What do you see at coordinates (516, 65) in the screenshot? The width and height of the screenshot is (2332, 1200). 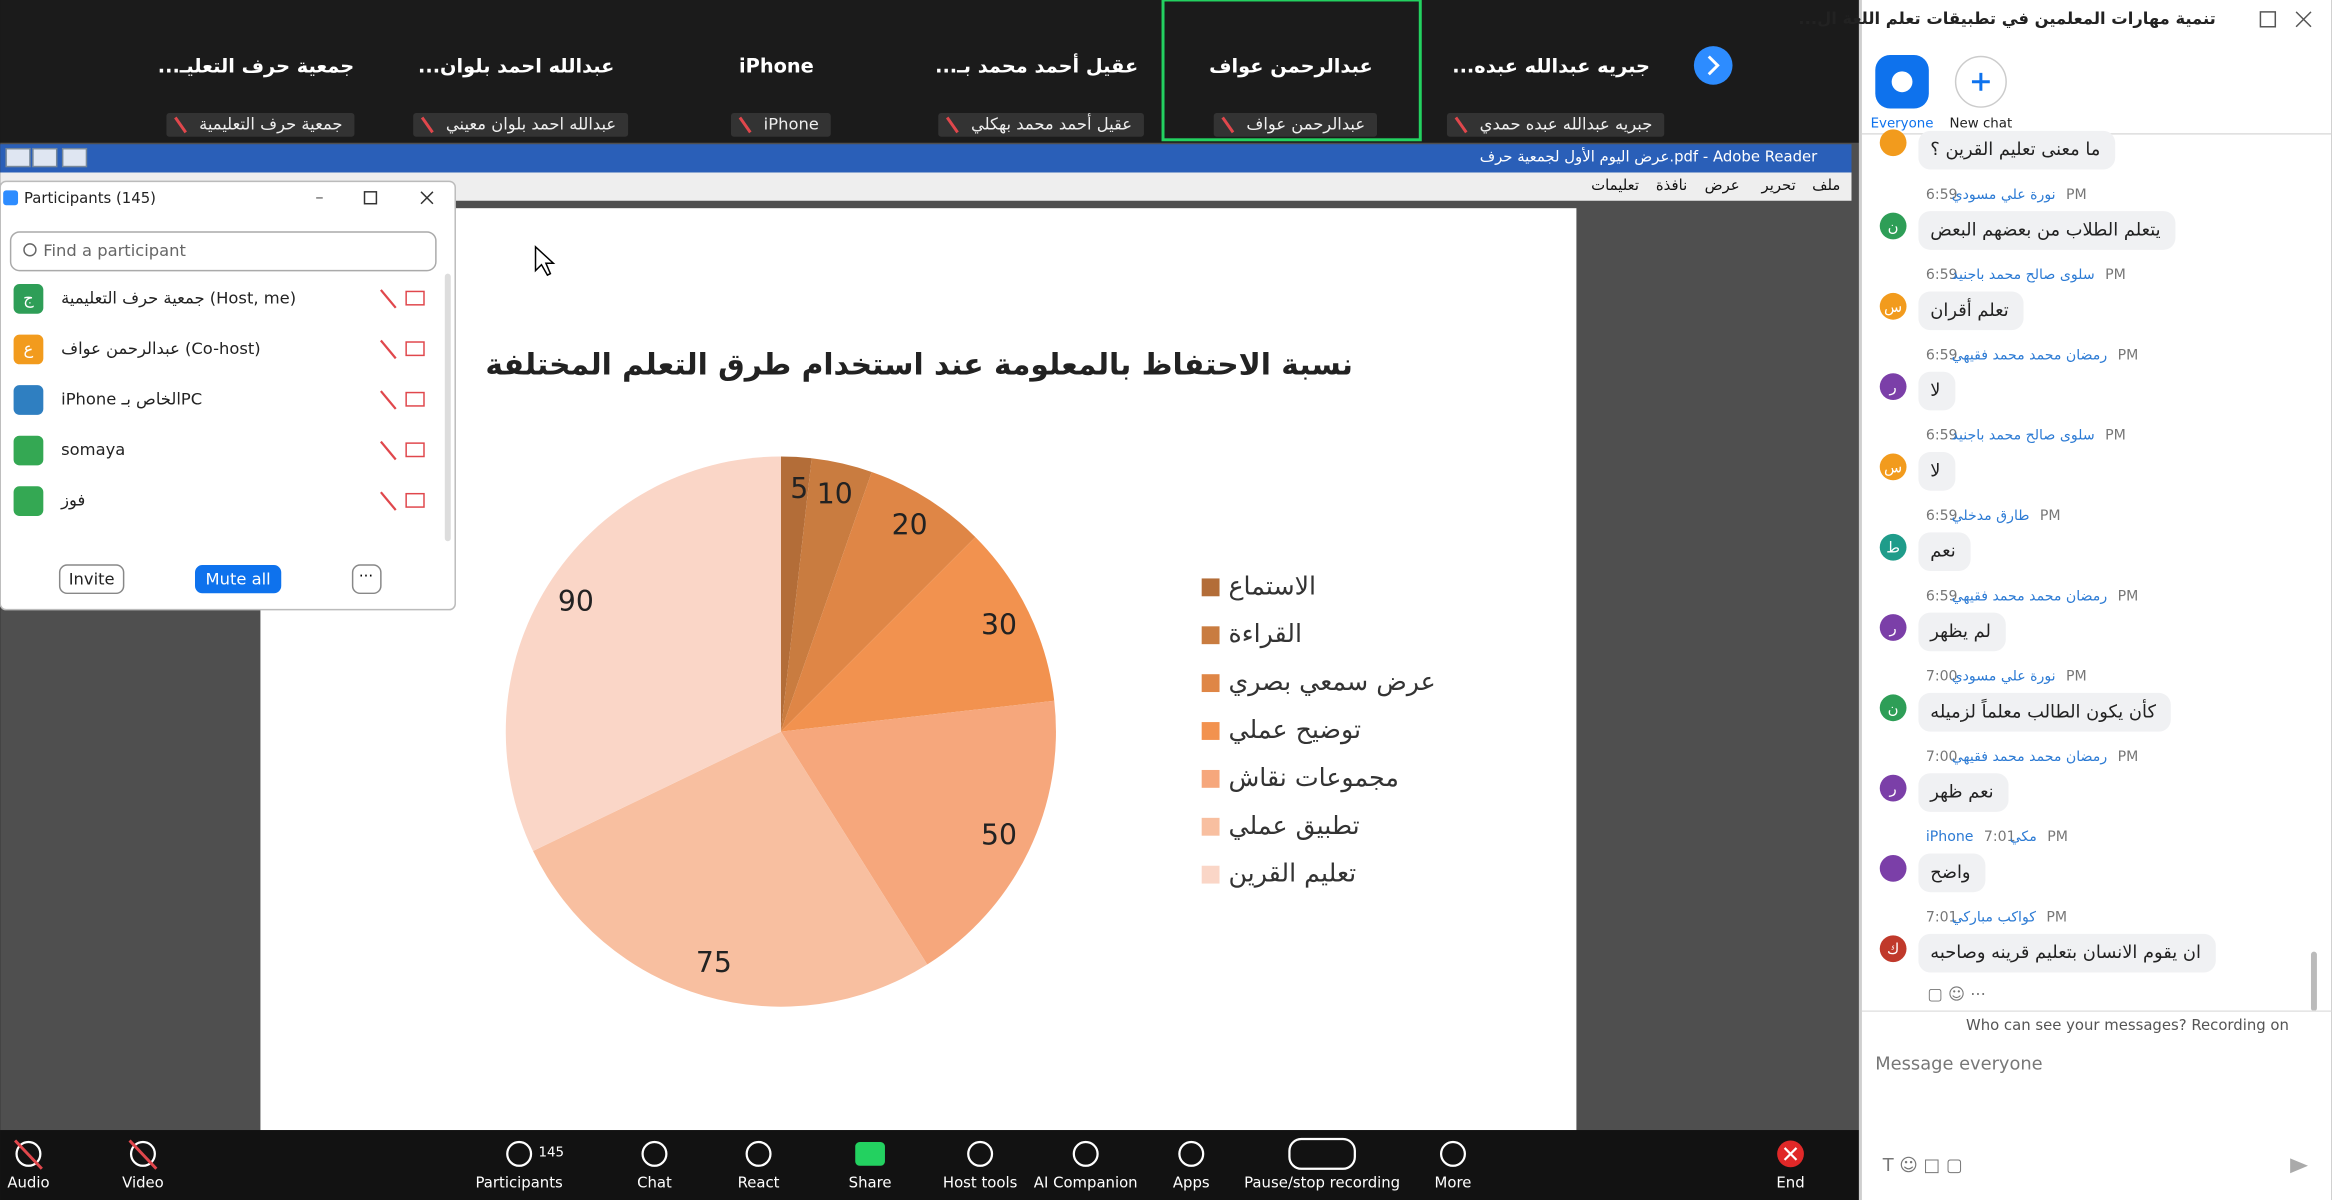 I see `tile-name: ...عبدالله احمد بلوان` at bounding box center [516, 65].